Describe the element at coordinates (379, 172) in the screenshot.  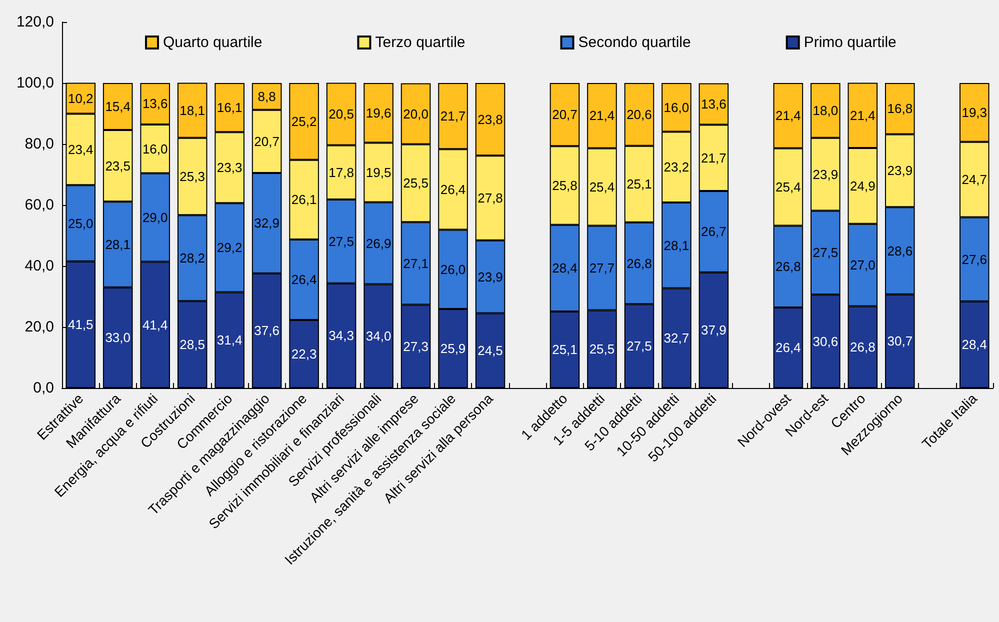
I see `data-label: 19,5` at that location.